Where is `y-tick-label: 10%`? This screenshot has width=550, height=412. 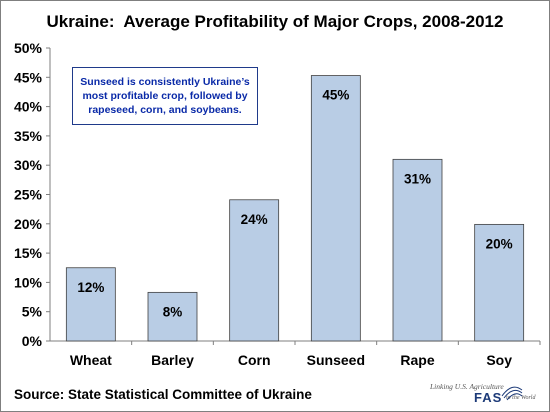
y-tick-label: 10% is located at coordinates (28, 282).